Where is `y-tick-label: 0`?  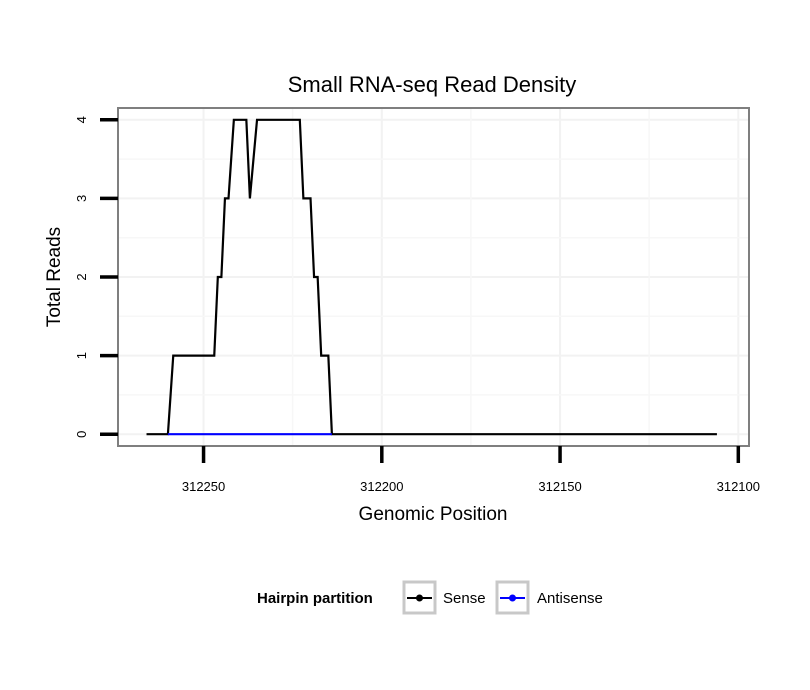 y-tick-label: 0 is located at coordinates (81, 434).